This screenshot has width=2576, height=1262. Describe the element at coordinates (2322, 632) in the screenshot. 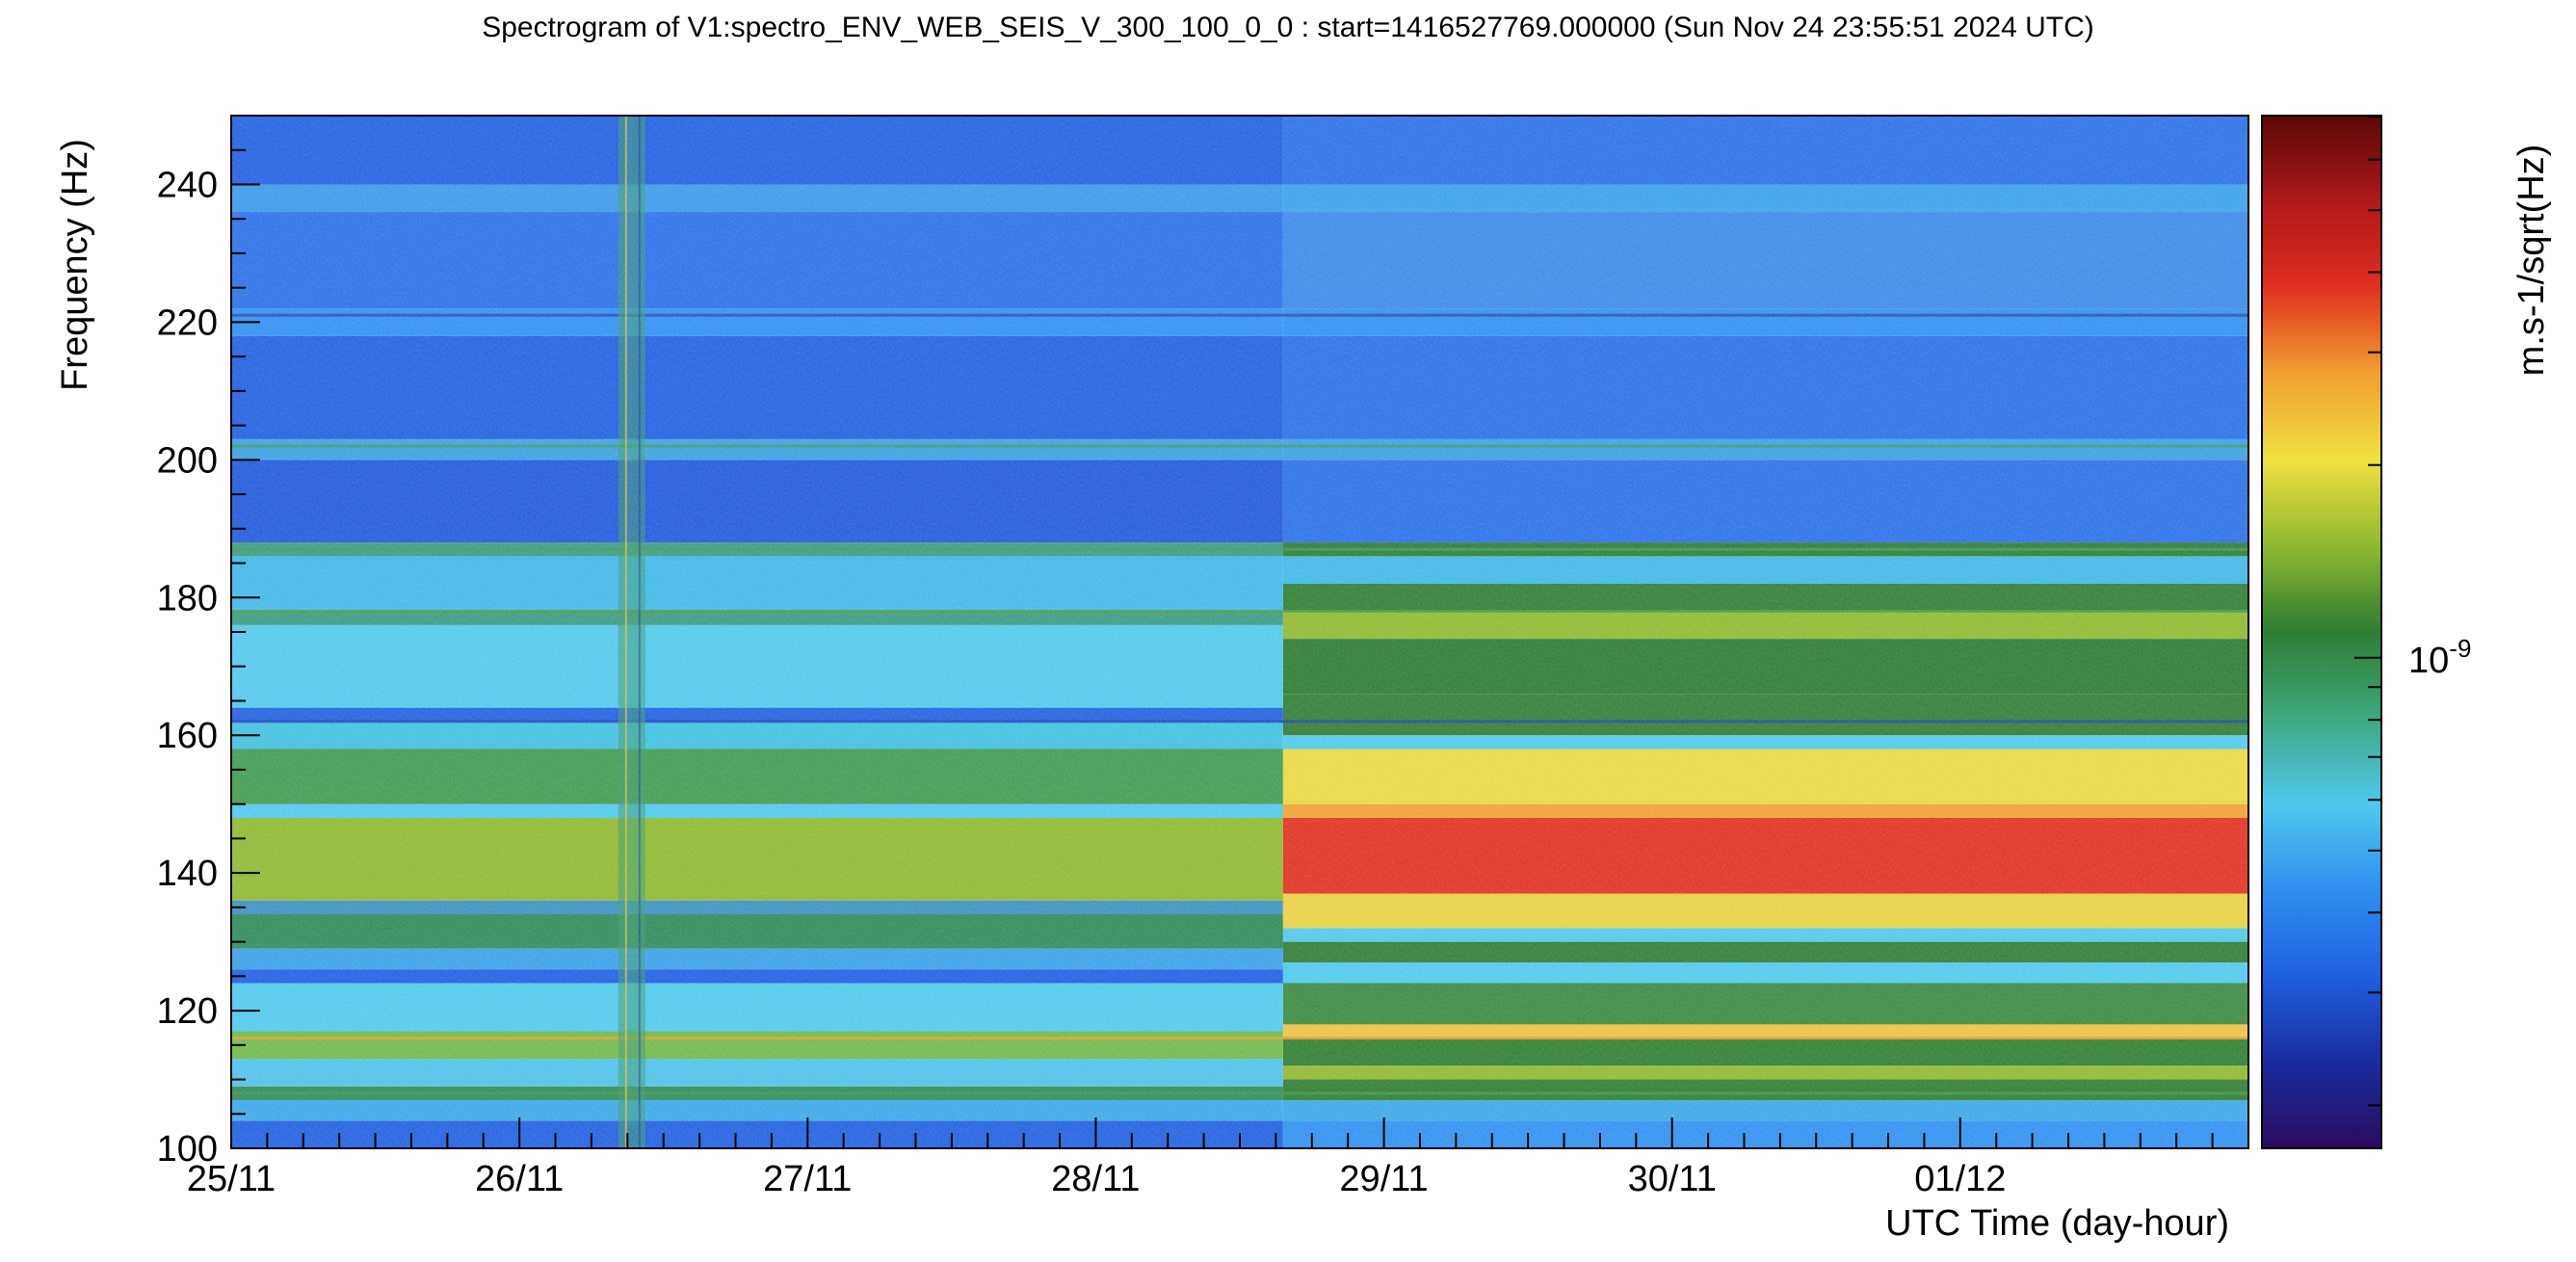

I see `colorbar` at that location.